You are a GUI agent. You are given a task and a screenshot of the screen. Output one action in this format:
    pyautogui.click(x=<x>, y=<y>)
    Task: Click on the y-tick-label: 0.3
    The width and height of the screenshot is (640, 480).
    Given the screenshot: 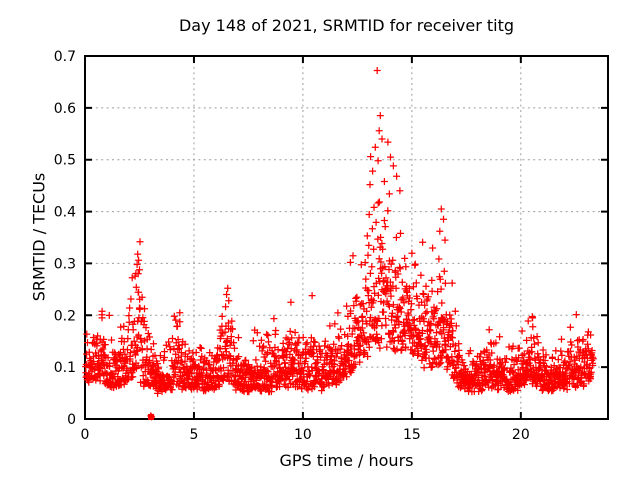 What is the action you would take?
    pyautogui.click(x=65, y=264)
    